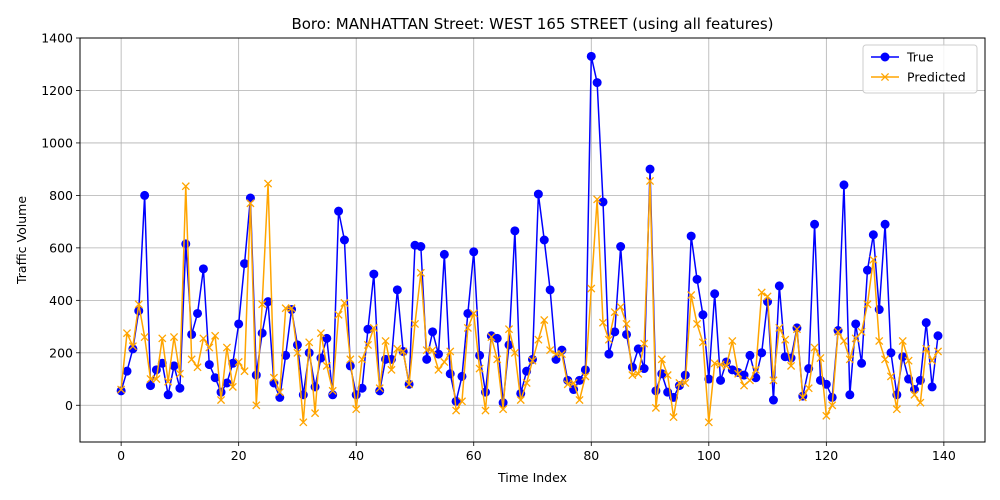 This screenshot has height=500, width=1000. Describe the element at coordinates (902, 57) in the screenshot. I see `legend-item: True` at that location.